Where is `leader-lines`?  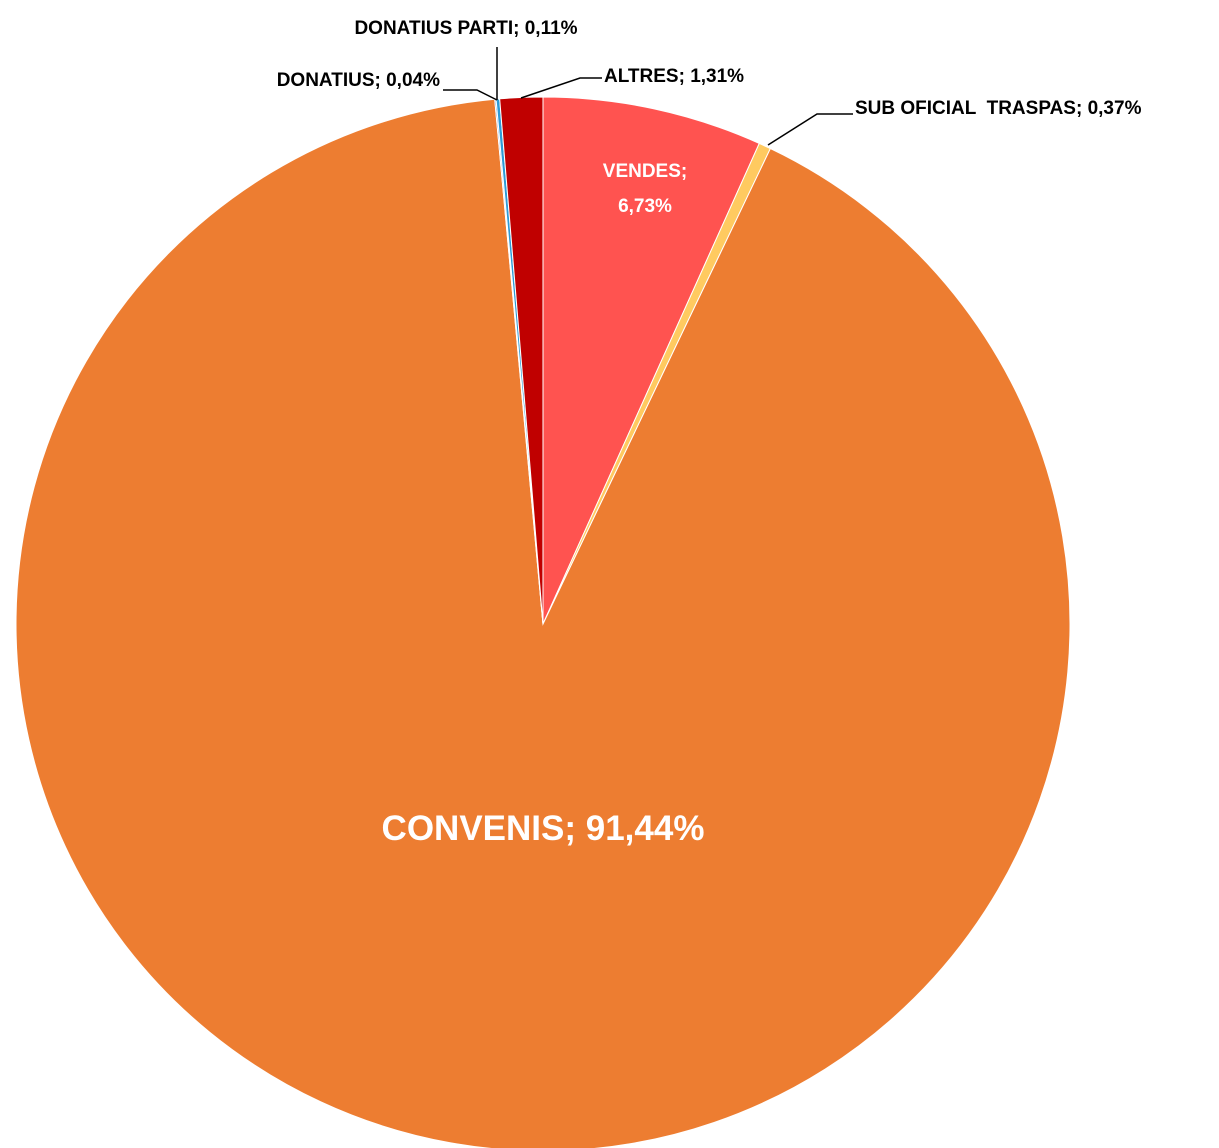
leader-lines is located at coordinates (648, 96).